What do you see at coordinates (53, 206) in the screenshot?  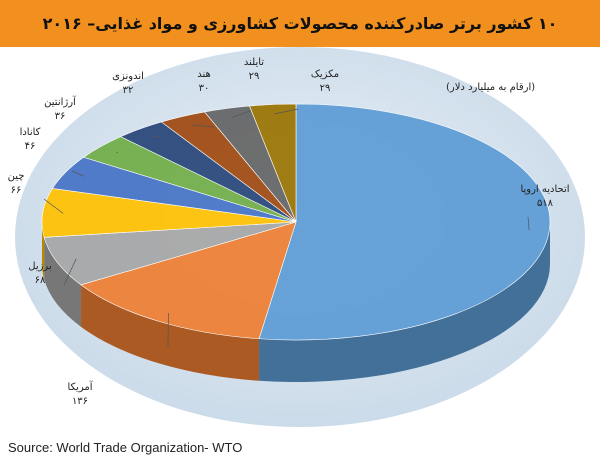 I see `slice-4-leader-line` at bounding box center [53, 206].